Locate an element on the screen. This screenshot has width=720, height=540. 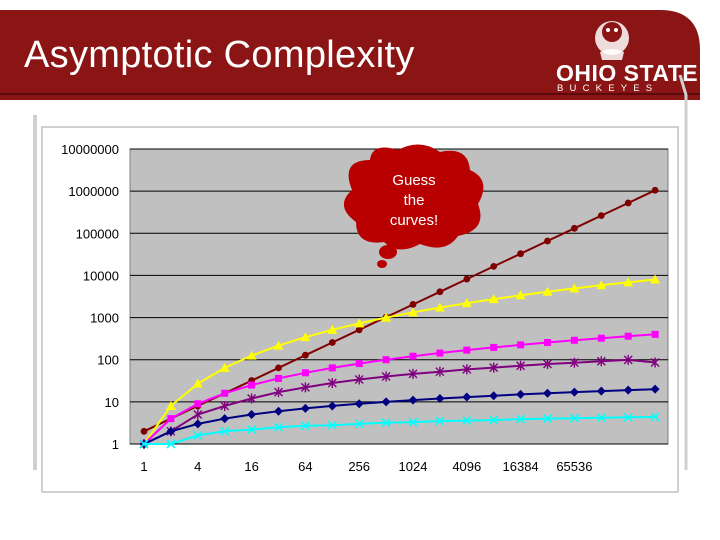
y-tick-label: 10000000 is located at coordinates (90, 149).